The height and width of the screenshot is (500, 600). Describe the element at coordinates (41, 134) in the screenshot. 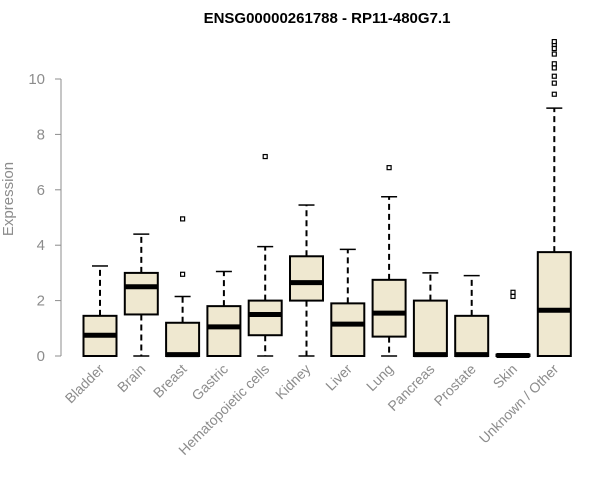

I see `y-tick-label-4: 8` at that location.